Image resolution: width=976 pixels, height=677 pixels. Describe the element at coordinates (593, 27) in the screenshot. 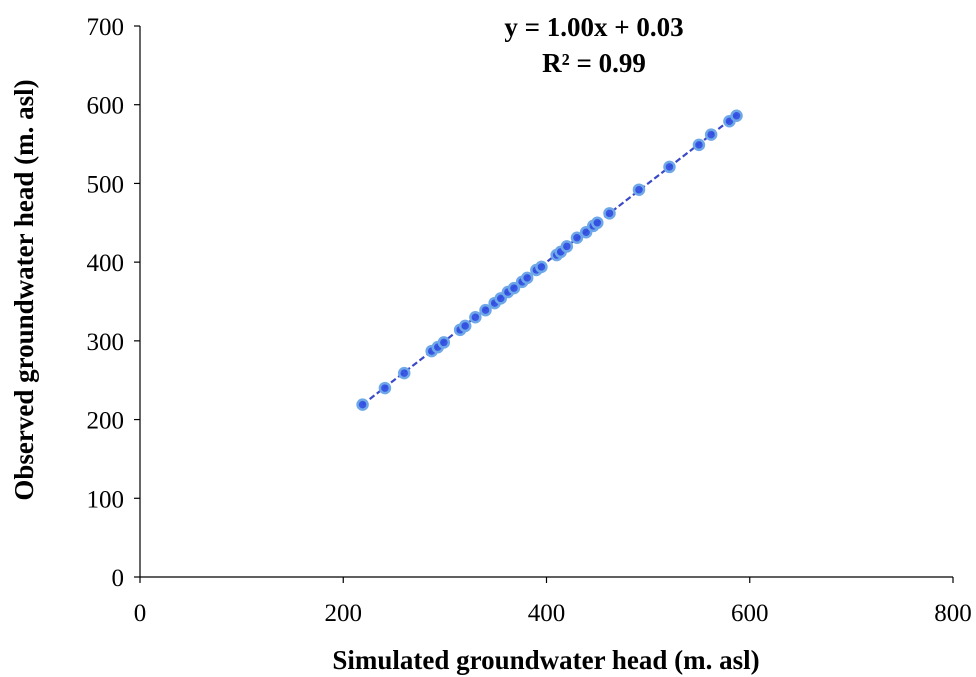

I see `regression-equation: y = 1.00x + 0.03` at that location.